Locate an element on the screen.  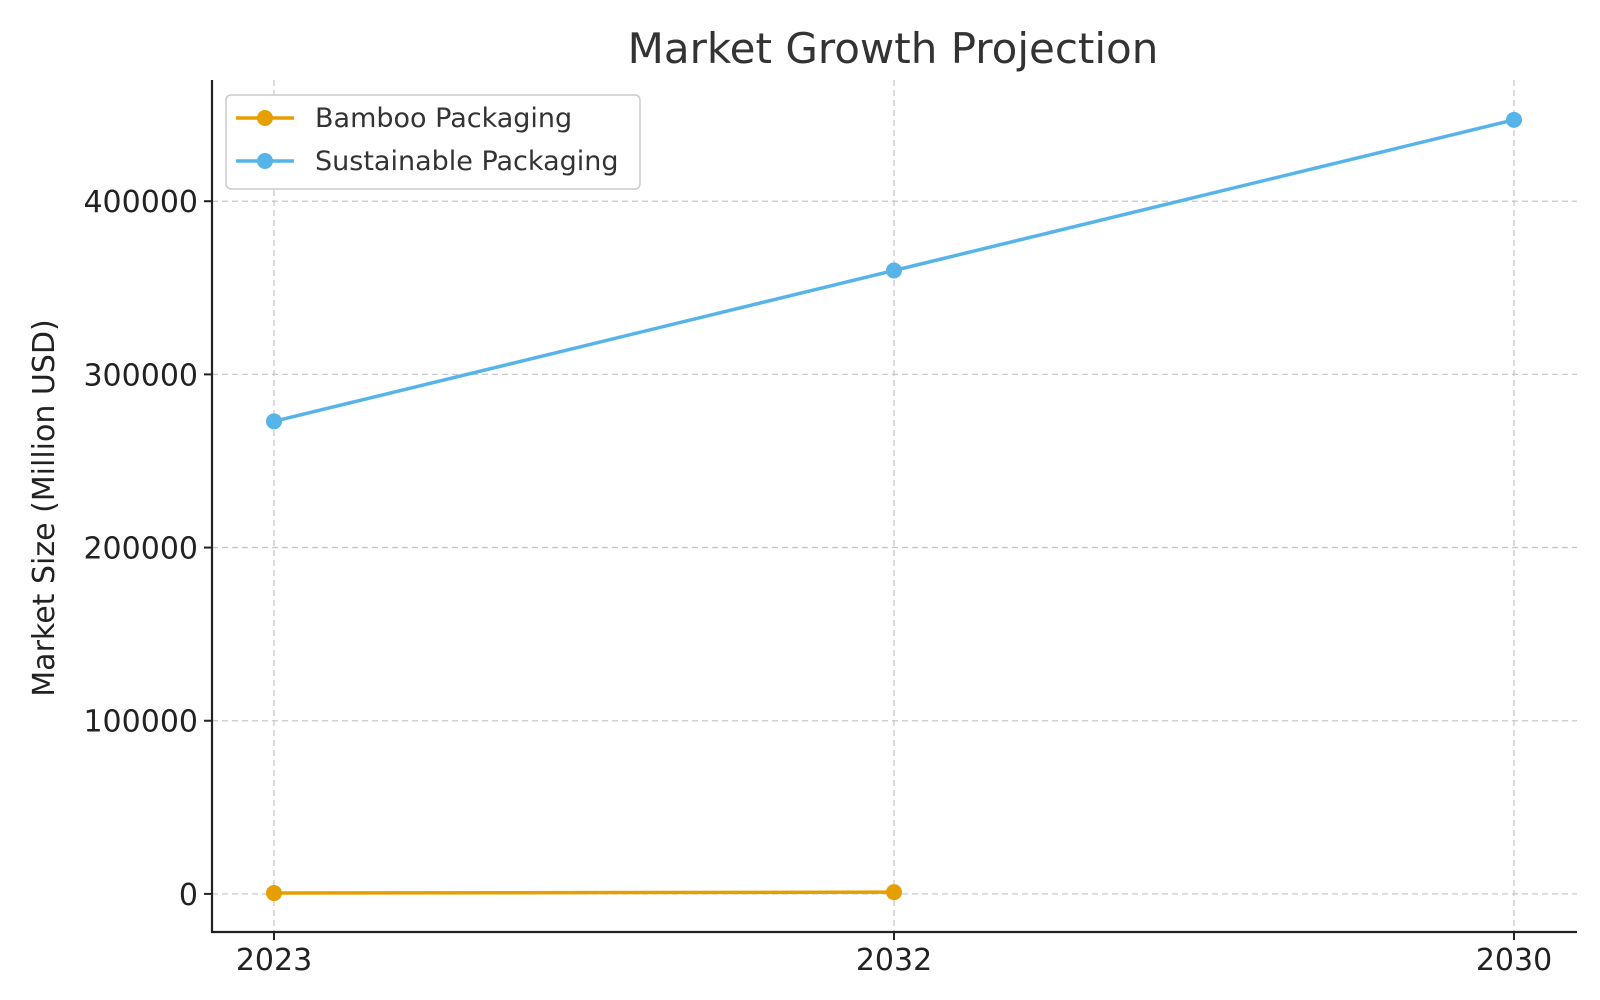
x-tick-label: 2023 is located at coordinates (274, 960).